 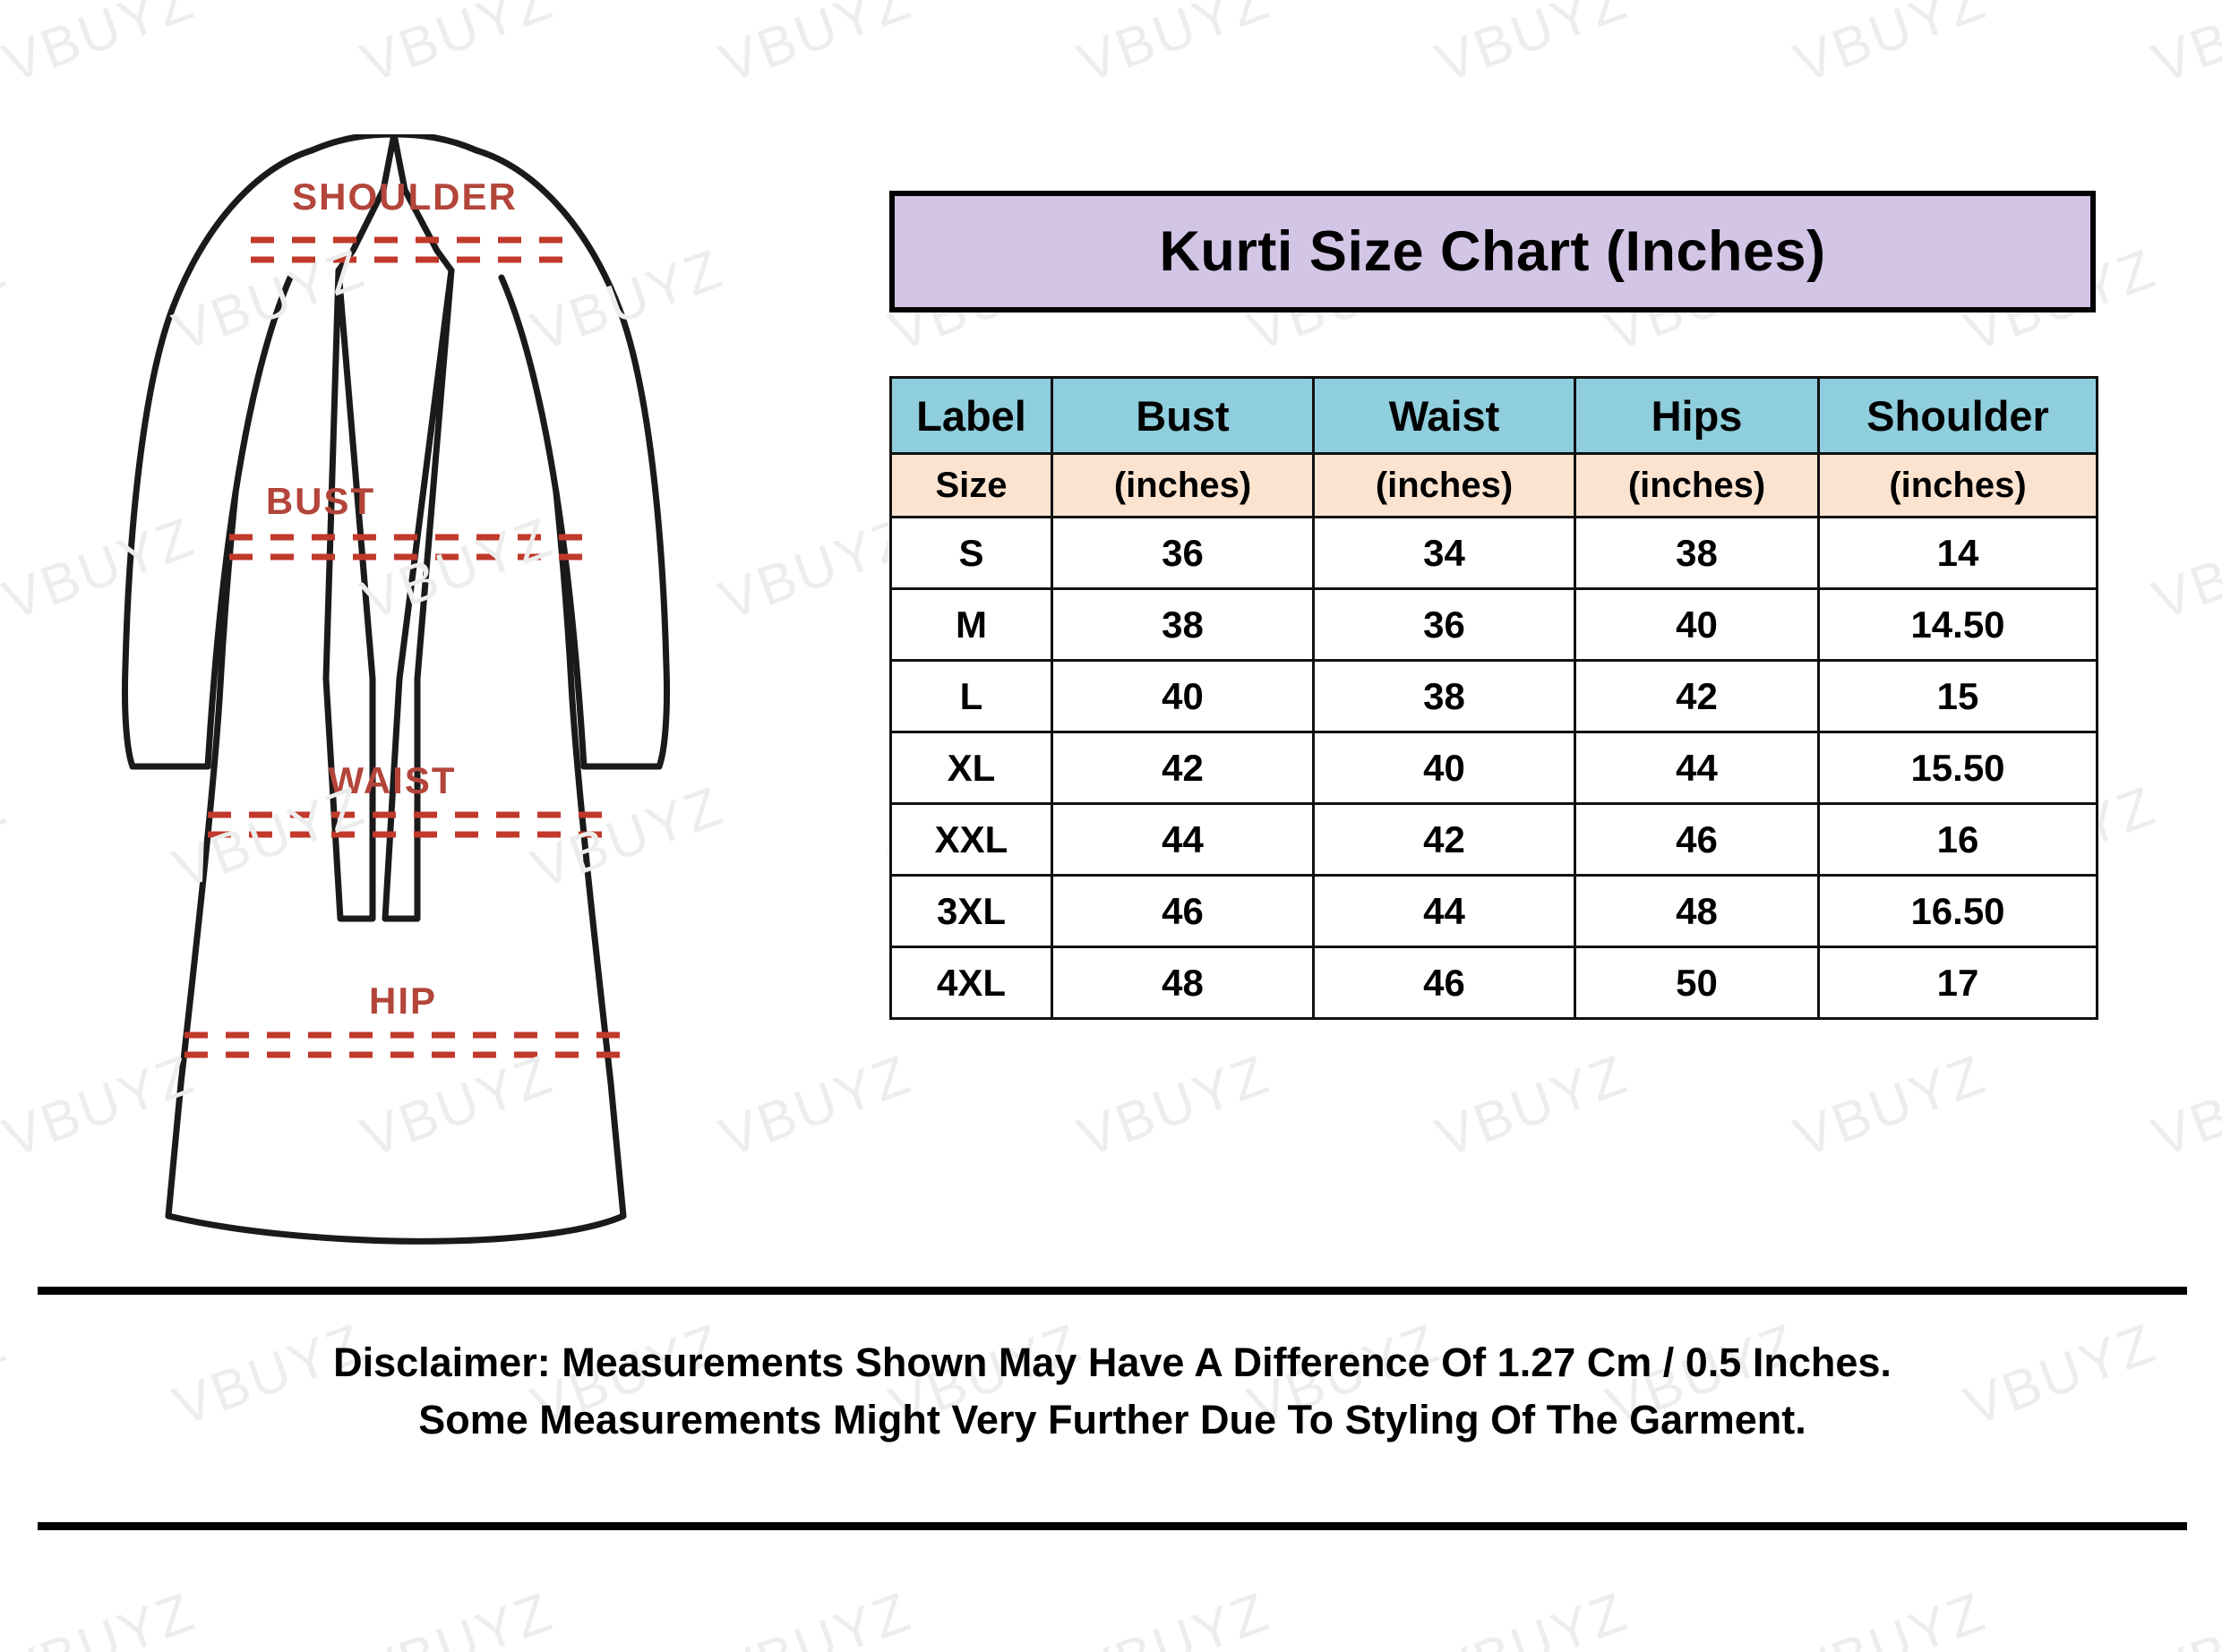 I want to click on unit-bust: (inches), so click(x=1183, y=485).